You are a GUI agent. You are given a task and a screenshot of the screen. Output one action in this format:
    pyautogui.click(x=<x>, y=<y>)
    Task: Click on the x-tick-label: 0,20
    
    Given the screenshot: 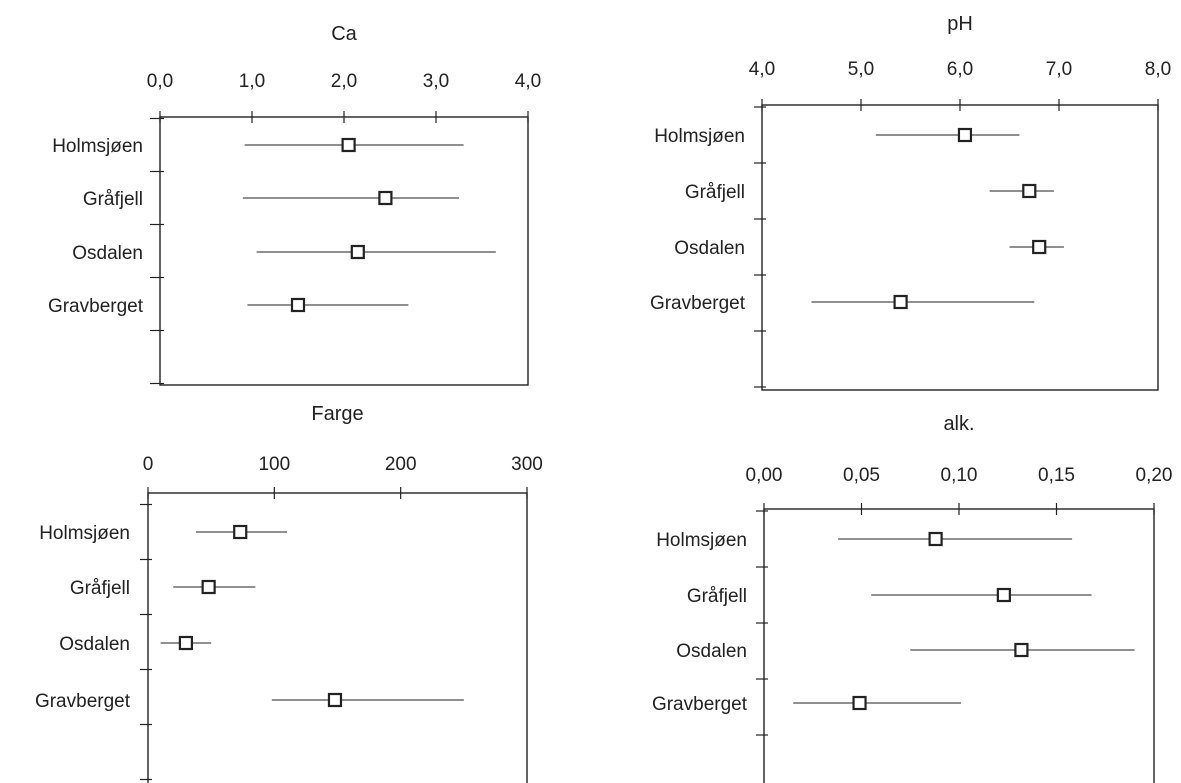 What is the action you would take?
    pyautogui.click(x=1154, y=475)
    